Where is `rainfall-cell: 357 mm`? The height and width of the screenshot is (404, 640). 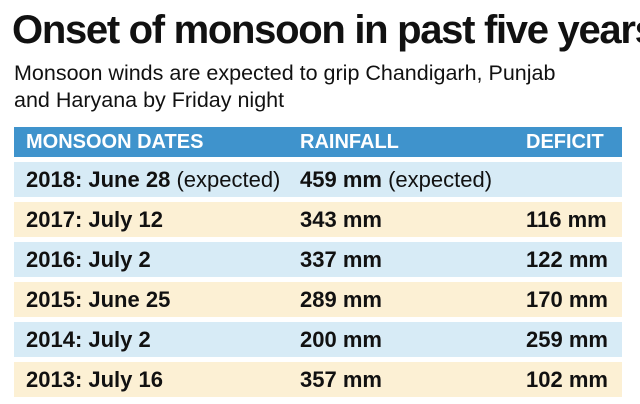
rainfall-cell: 357 mm is located at coordinates (341, 379).